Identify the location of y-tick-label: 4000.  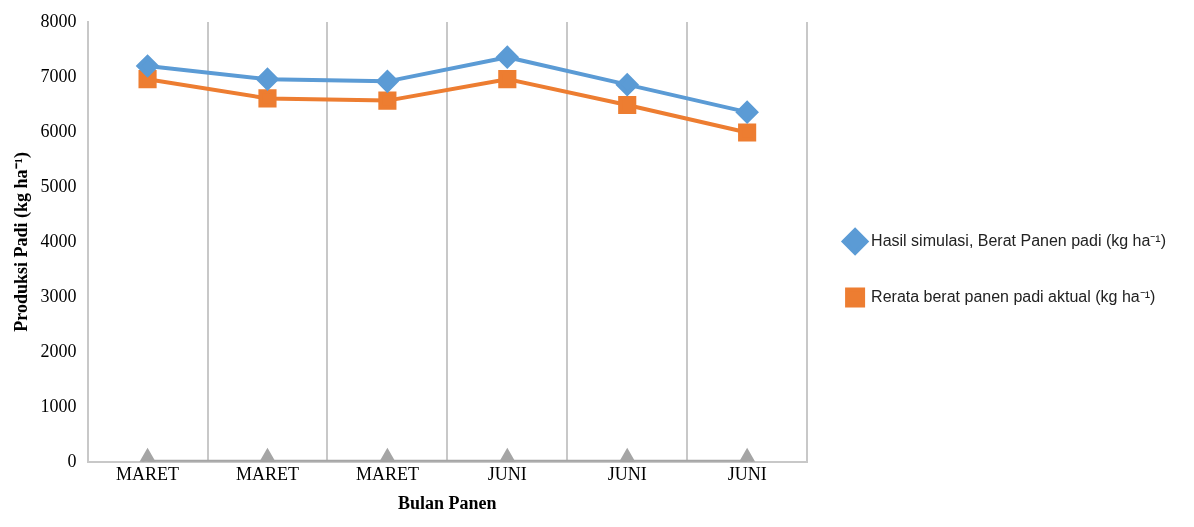
(58, 240).